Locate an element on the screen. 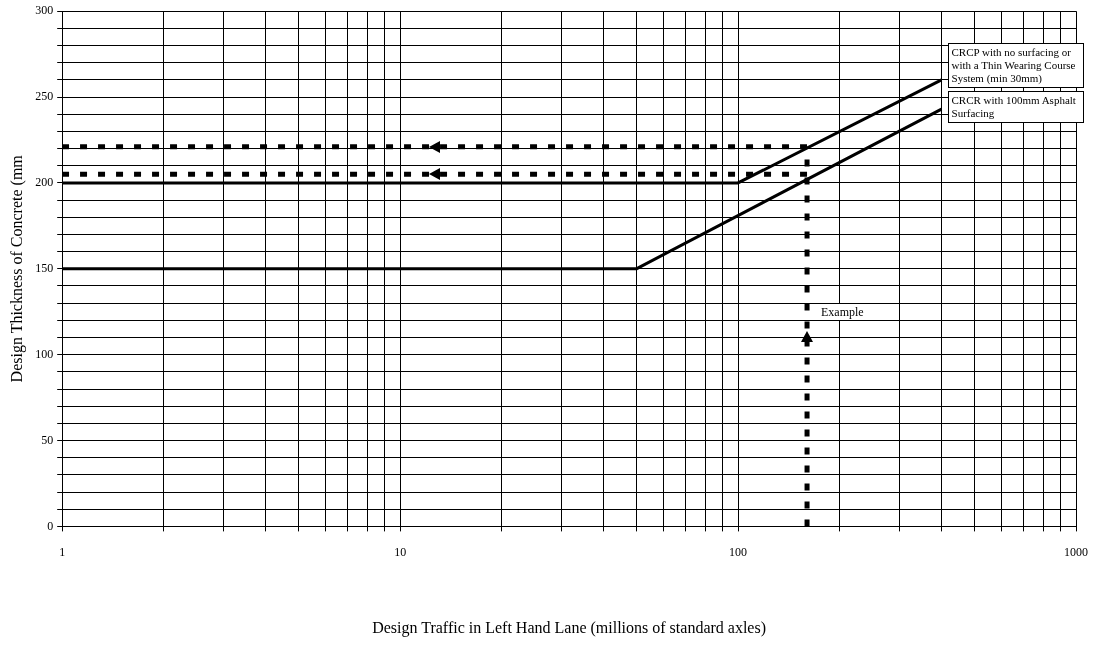 This screenshot has width=1102, height=662. y-tick-label: 200 is located at coordinates (44, 182).